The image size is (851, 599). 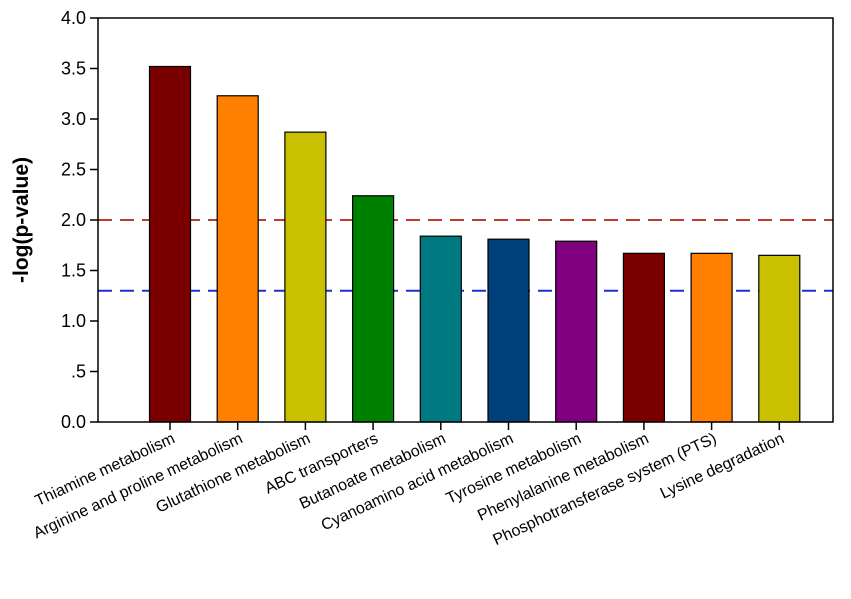 What do you see at coordinates (73, 271) in the screenshot?
I see `y-tick-label: 1.5` at bounding box center [73, 271].